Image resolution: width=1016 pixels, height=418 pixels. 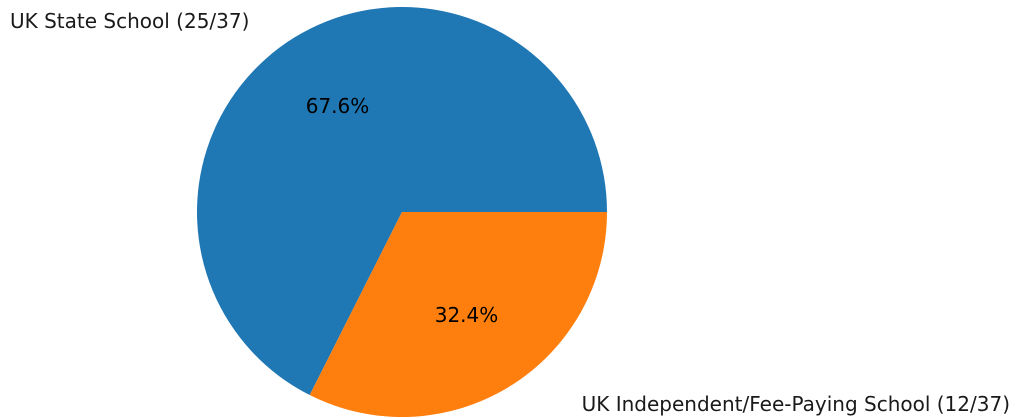 I want to click on slice-label-independent-school: UK Independent/Fee-Paying School (12/37), so click(x=796, y=404).